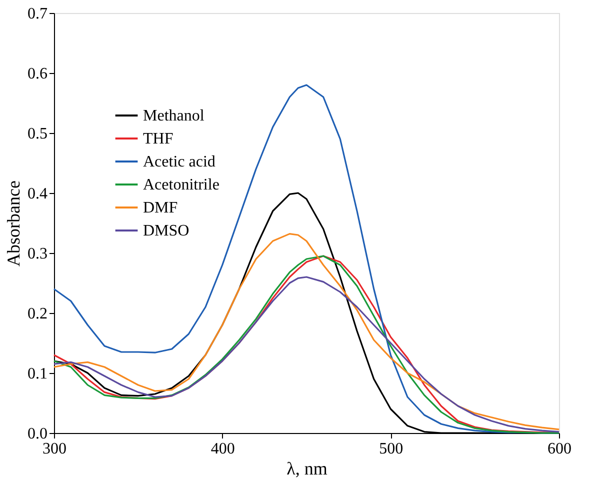  Describe the element at coordinates (222, 449) in the screenshot. I see `x-tick-label: 400` at that location.